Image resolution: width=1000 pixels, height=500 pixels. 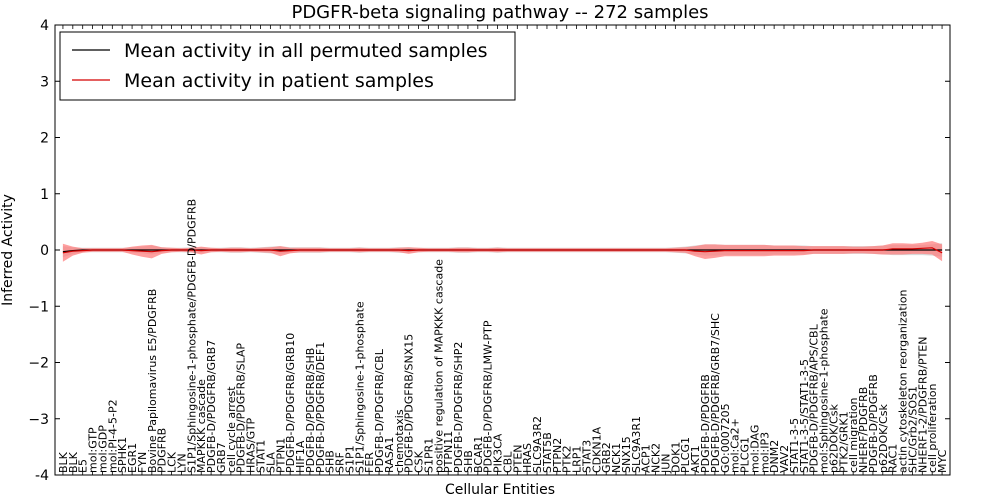 I want to click on entity-label: MYC, so click(x=942, y=461).